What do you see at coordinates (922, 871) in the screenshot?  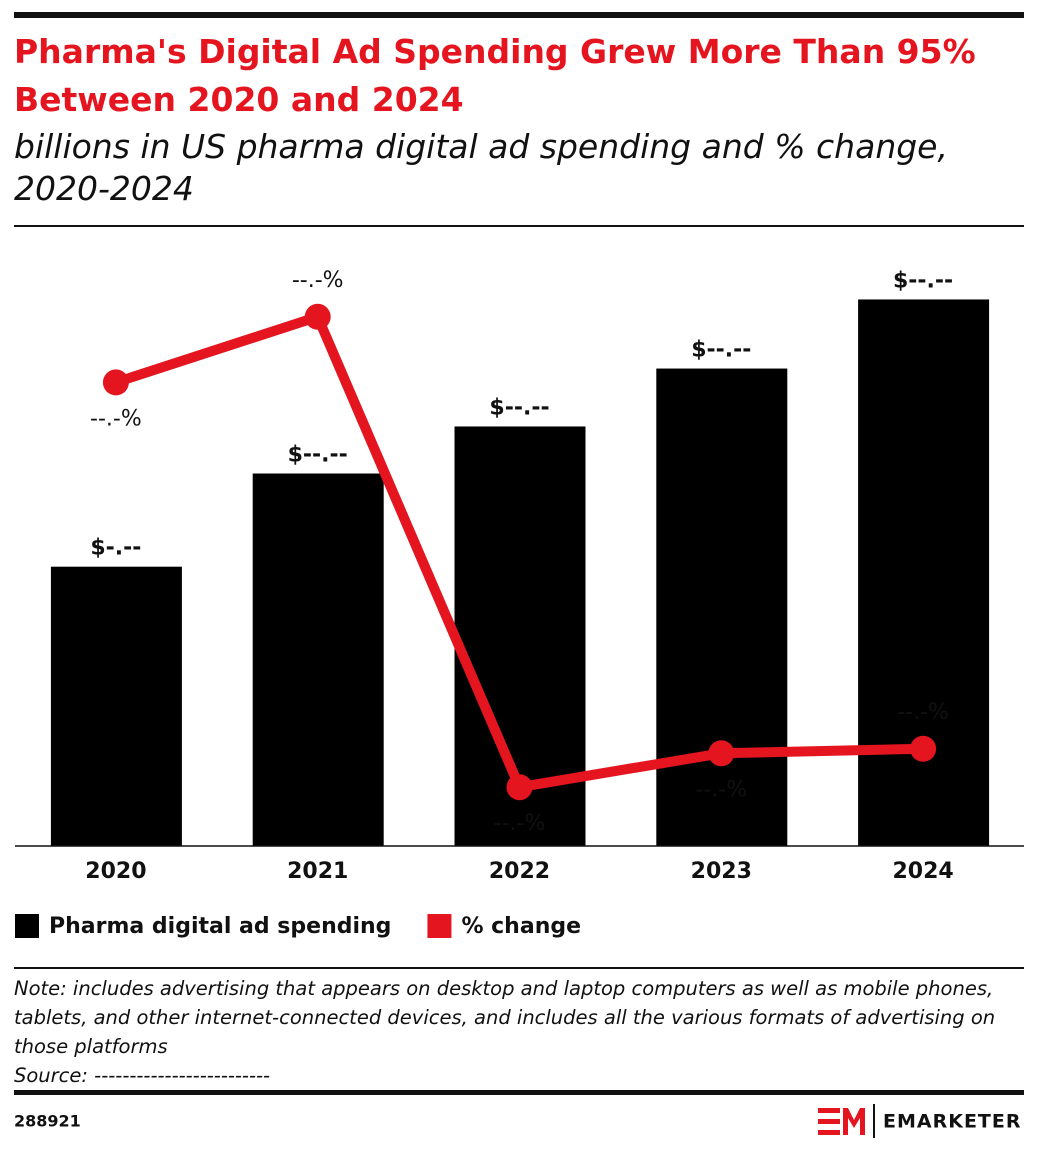 I see `x-tick-label: 2024` at bounding box center [922, 871].